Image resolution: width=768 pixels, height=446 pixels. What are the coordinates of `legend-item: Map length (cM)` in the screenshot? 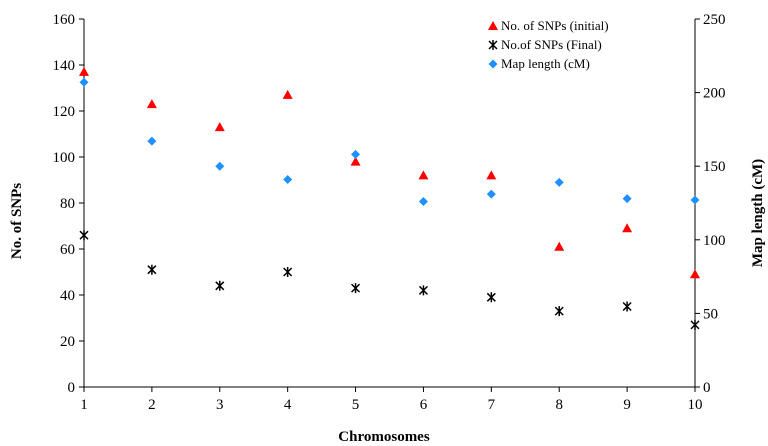 It's located at (539, 63).